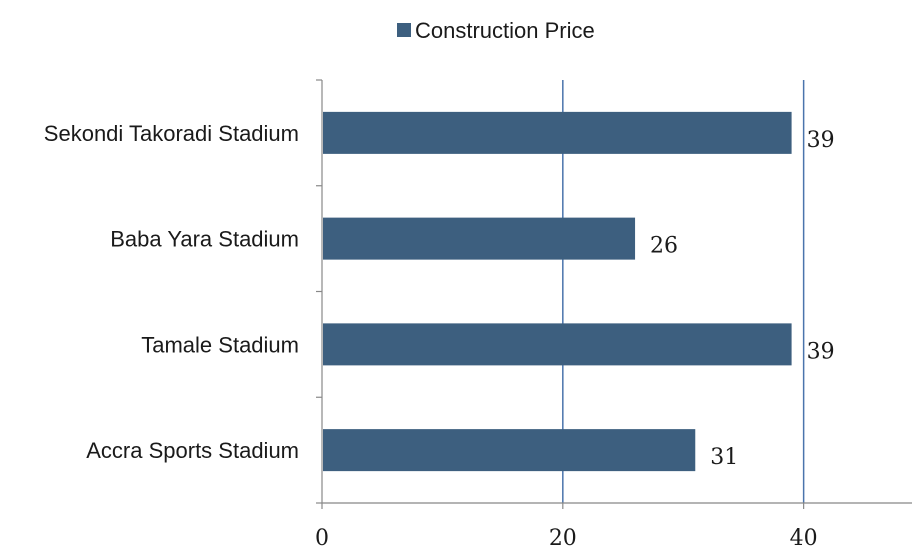 Image resolution: width=918 pixels, height=547 pixels. I want to click on legend: Construction Price, so click(496, 30).